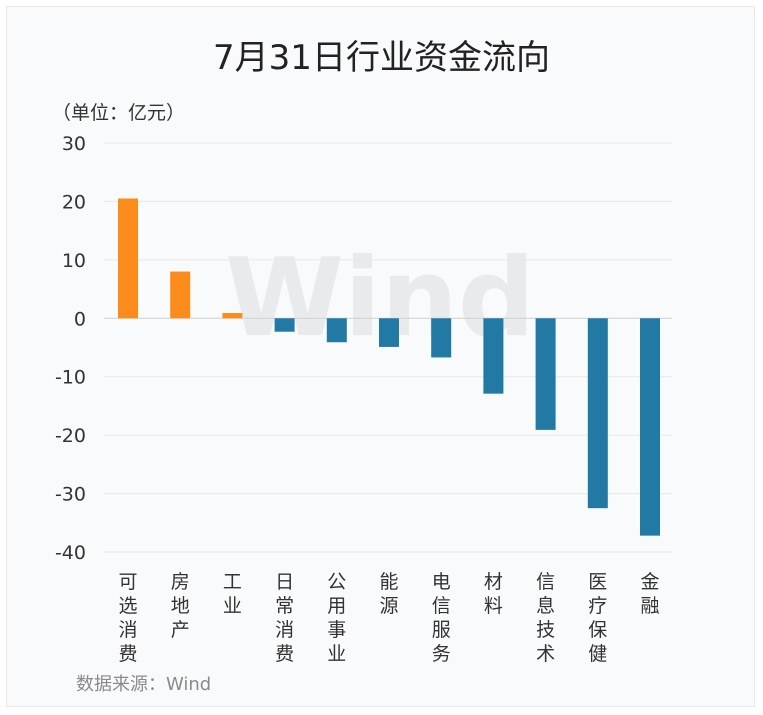 This screenshot has height=715, width=763. What do you see at coordinates (545, 618) in the screenshot?
I see `x-category-label: 信息技术` at bounding box center [545, 618].